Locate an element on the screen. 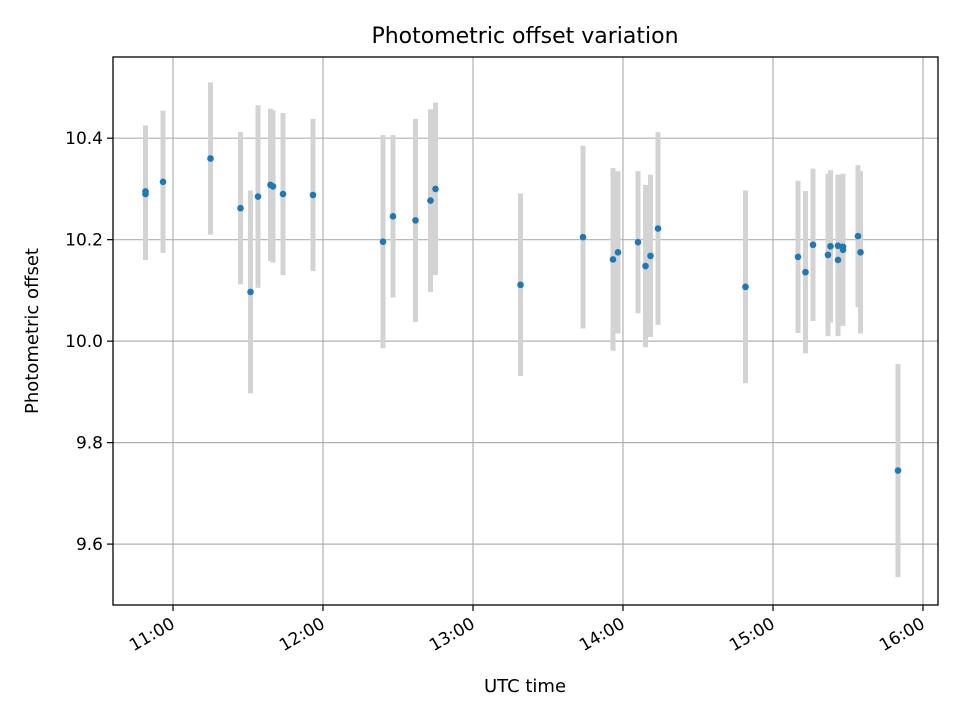  x-tick-label: 12:00 is located at coordinates (302, 635).